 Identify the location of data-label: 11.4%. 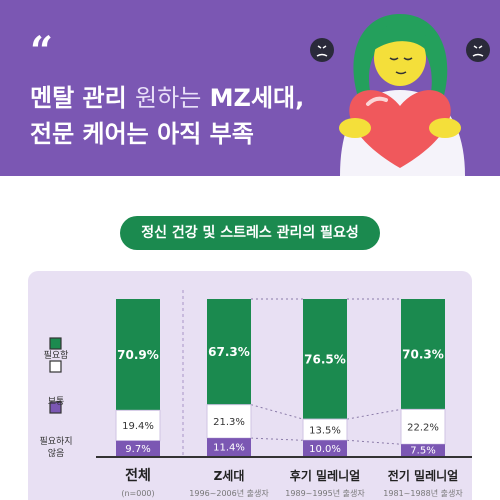
(229, 448).